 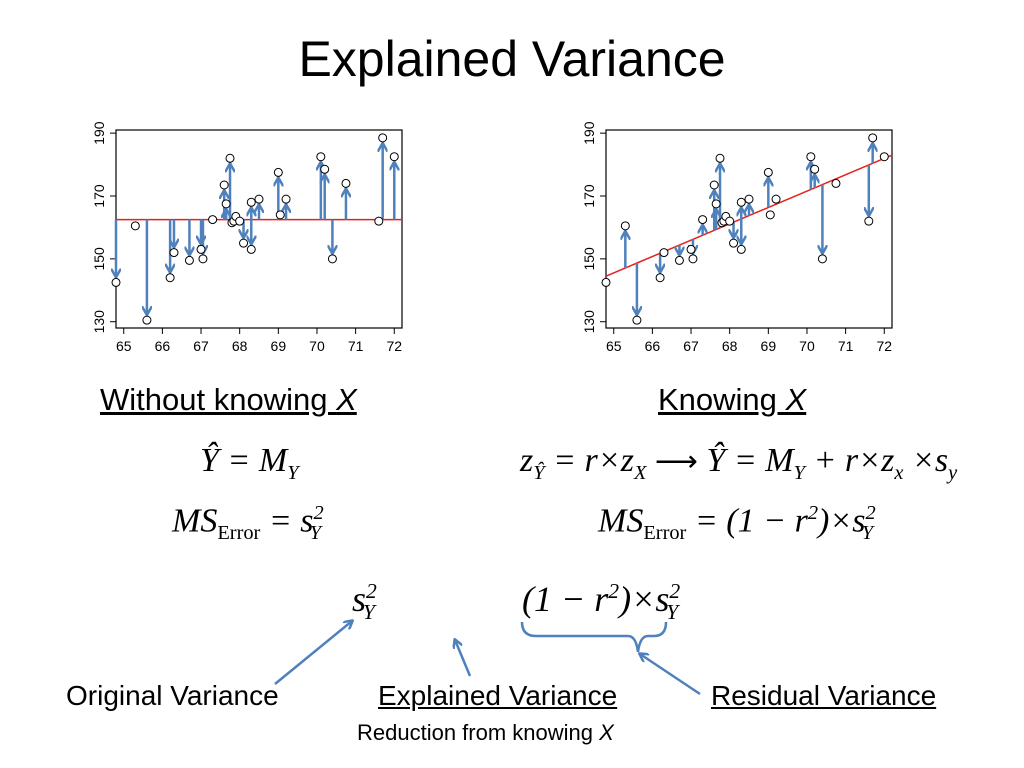 I want to click on caption-without-knowing: Without knowing X, so click(x=228, y=399).